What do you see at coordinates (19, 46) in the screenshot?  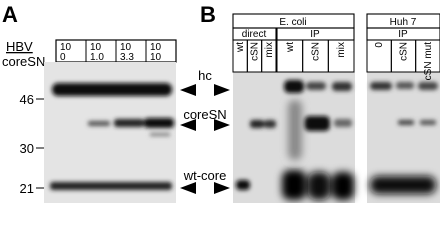 I see `row-label: HBV` at bounding box center [19, 46].